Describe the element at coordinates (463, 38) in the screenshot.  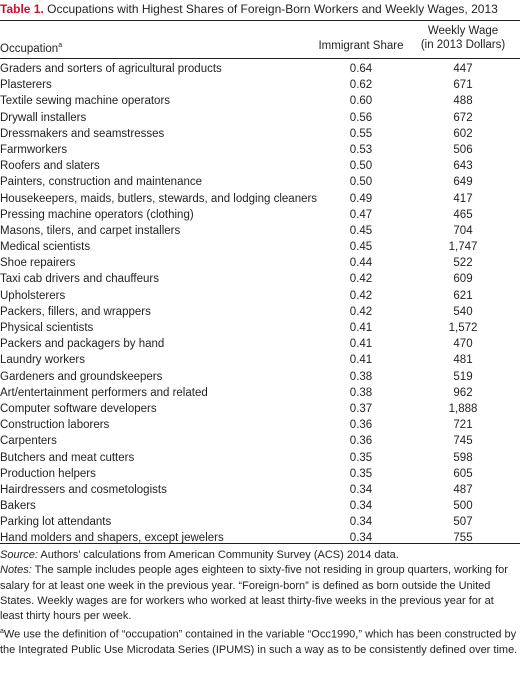
I see `header-weekly-wage: Weekly Wage (in 2013 Dollars)` at that location.